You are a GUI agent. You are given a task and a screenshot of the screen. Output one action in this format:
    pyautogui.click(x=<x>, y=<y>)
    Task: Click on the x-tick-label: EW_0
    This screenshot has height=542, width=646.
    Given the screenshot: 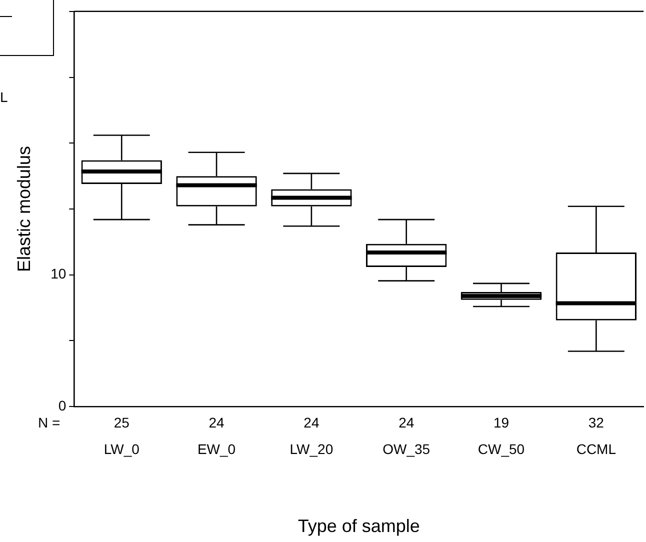 What is the action you would take?
    pyautogui.click(x=216, y=448)
    